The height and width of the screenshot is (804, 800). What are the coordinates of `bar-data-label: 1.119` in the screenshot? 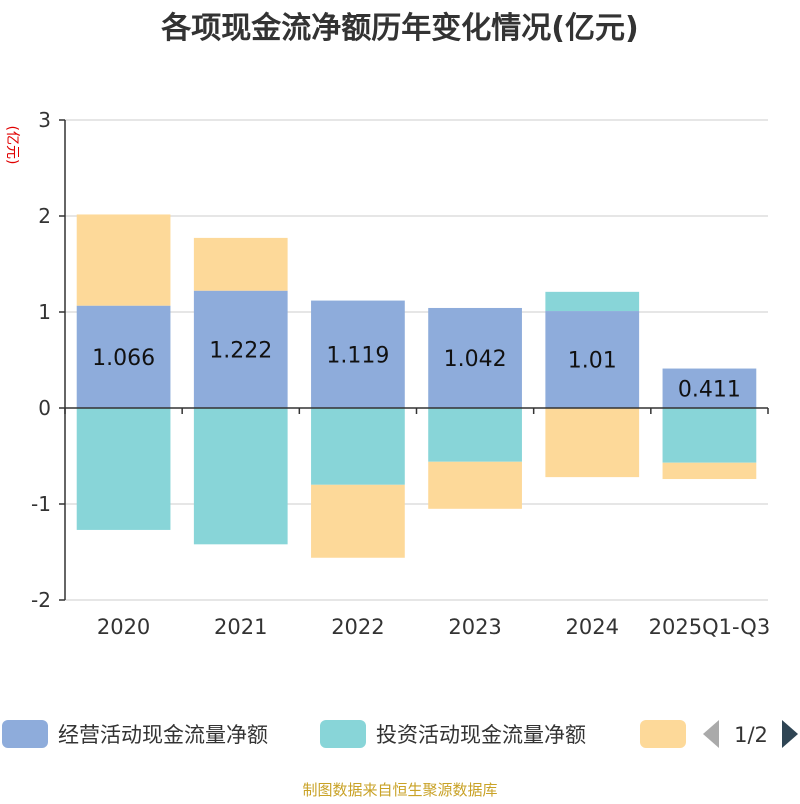 It's located at (357, 355).